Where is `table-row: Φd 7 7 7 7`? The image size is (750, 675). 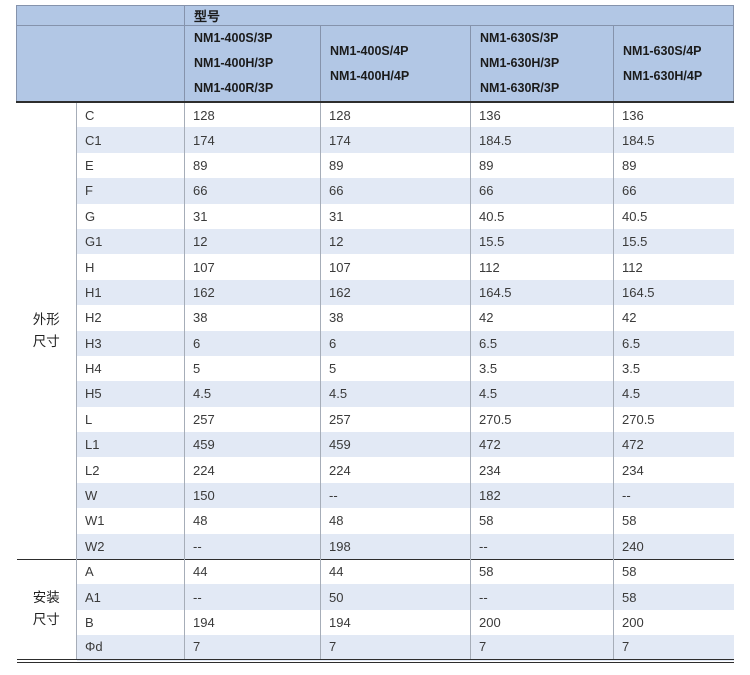 table-row: Φd 7 7 7 7 is located at coordinates (375, 648).